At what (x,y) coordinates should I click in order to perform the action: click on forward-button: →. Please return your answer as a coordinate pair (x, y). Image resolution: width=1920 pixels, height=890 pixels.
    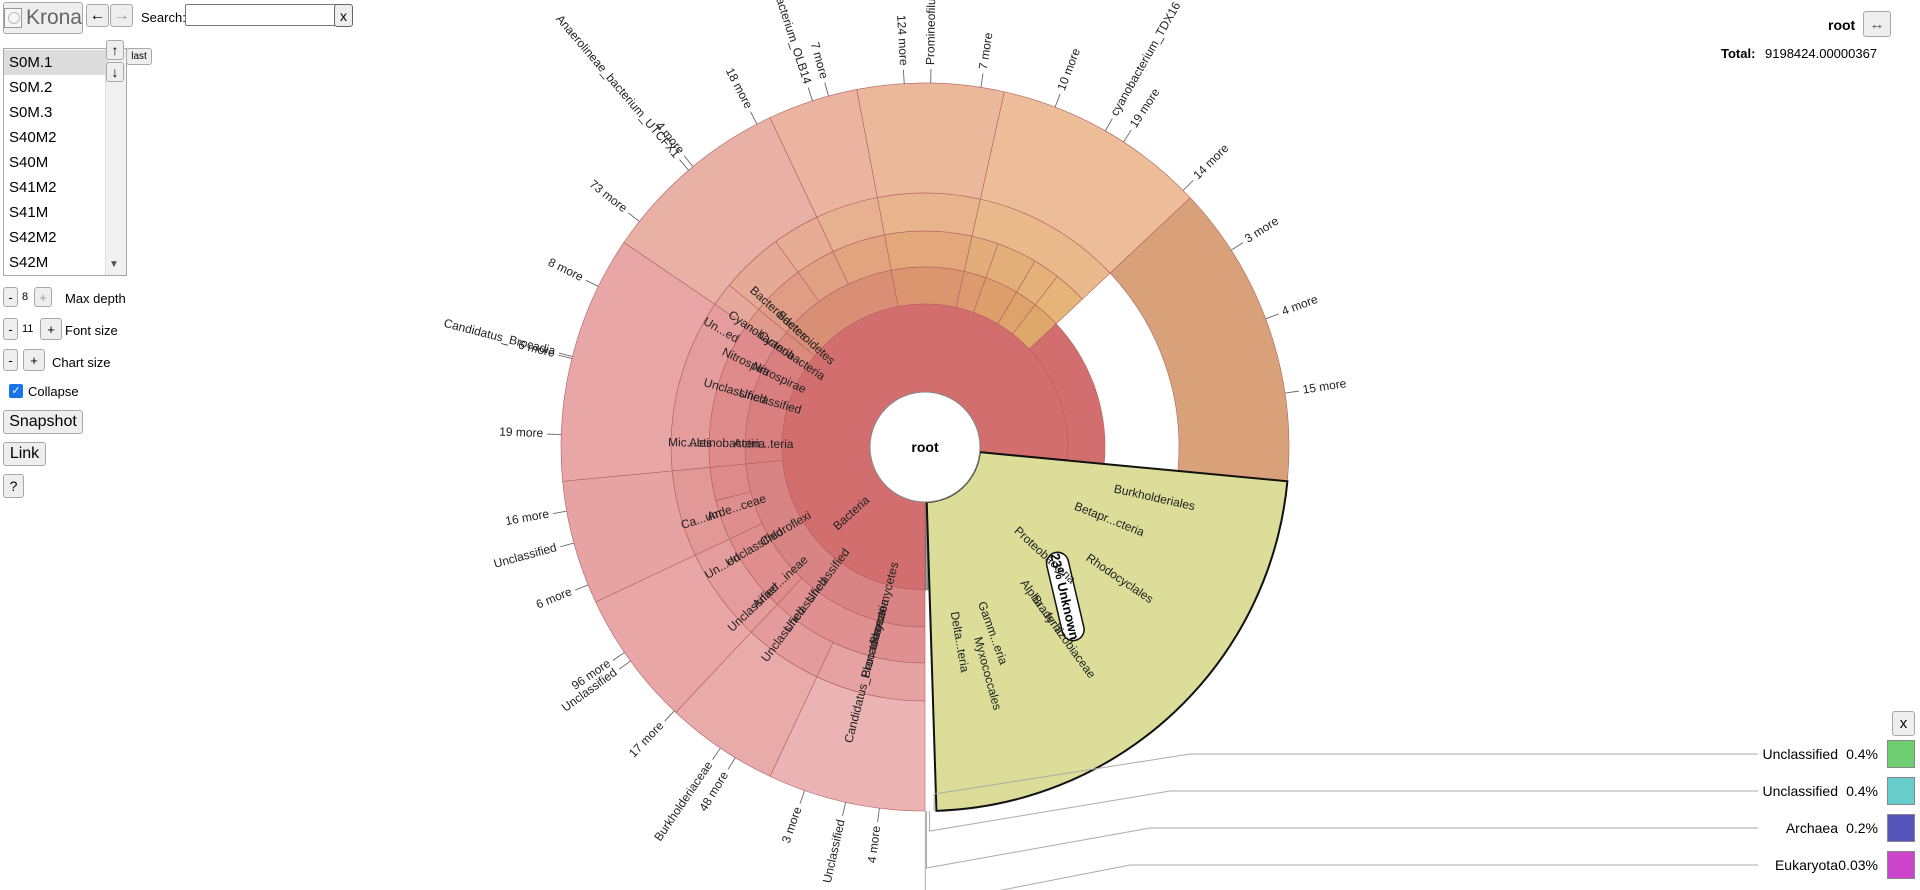
    Looking at the image, I should click on (121, 15).